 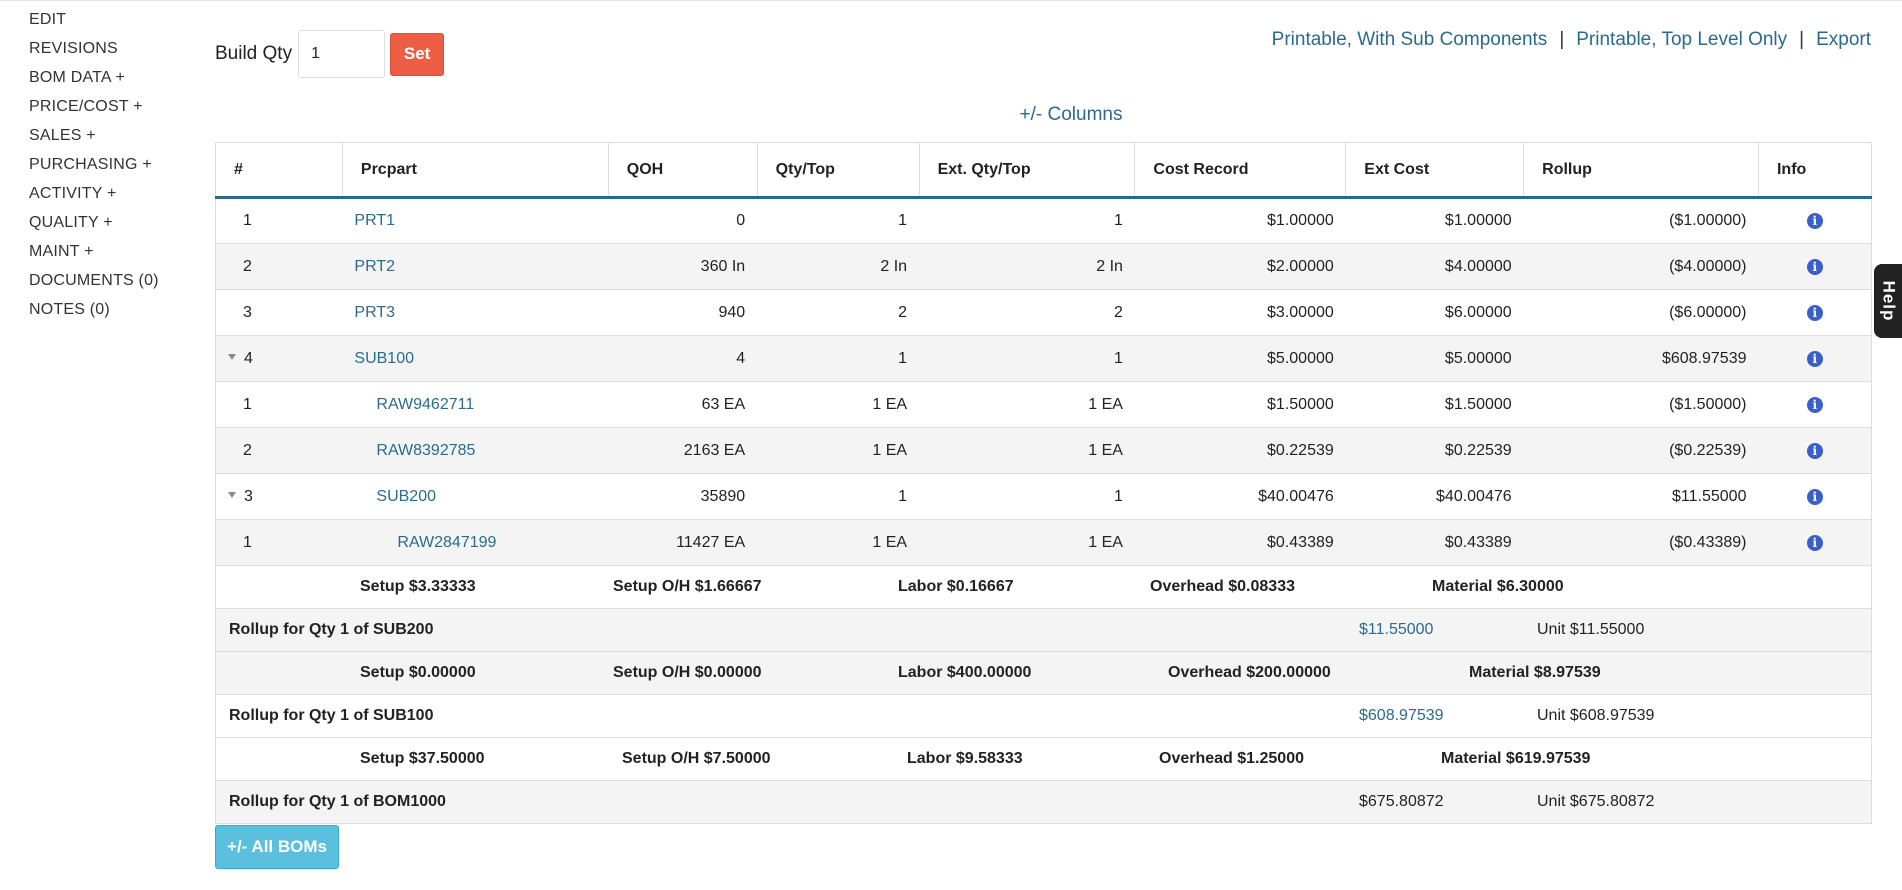 What do you see at coordinates (1434, 358) in the screenshot?
I see `ext-cost-cell: $5.00000` at bounding box center [1434, 358].